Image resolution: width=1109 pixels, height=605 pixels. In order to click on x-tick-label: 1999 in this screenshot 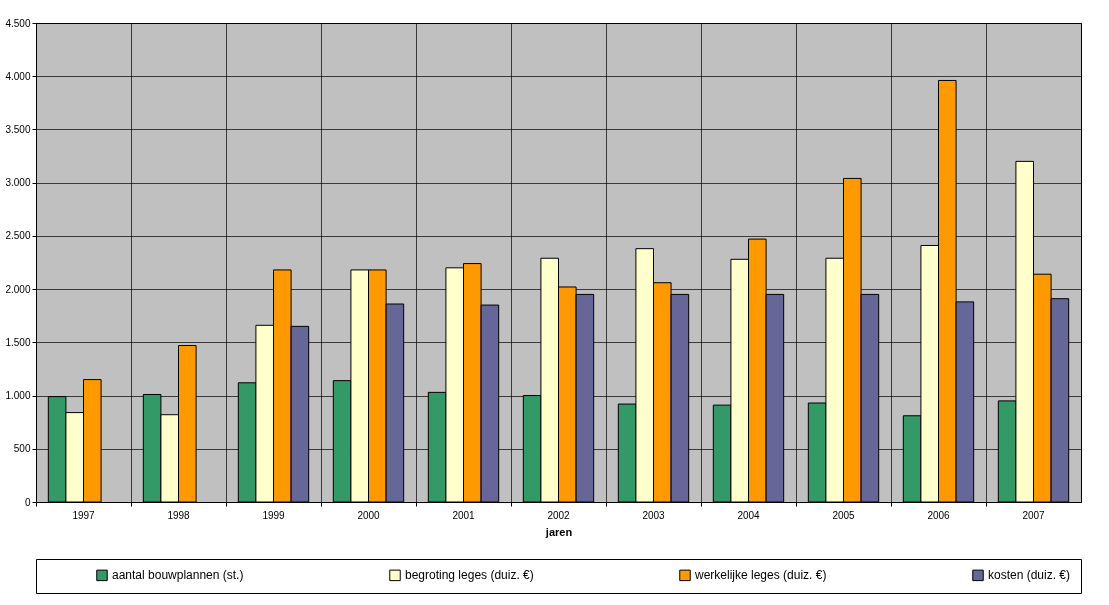, I will do `click(274, 515)`.